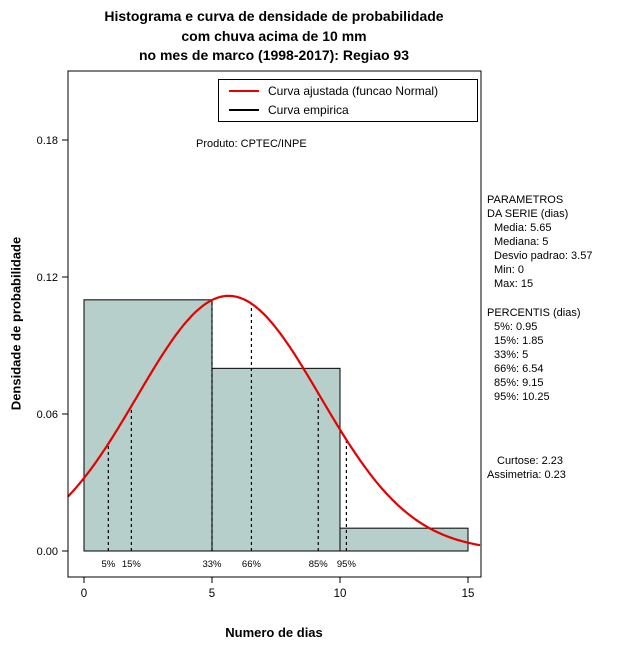 The image size is (640, 660). What do you see at coordinates (47, 141) in the screenshot?
I see `y-tick-label: 0.18` at bounding box center [47, 141].